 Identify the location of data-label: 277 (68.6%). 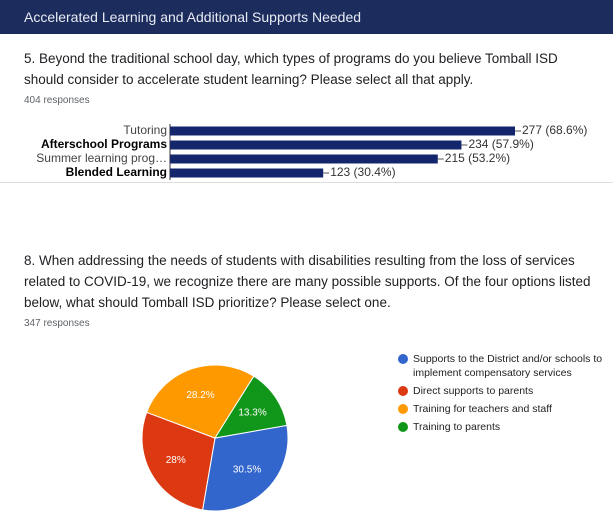
(554, 130).